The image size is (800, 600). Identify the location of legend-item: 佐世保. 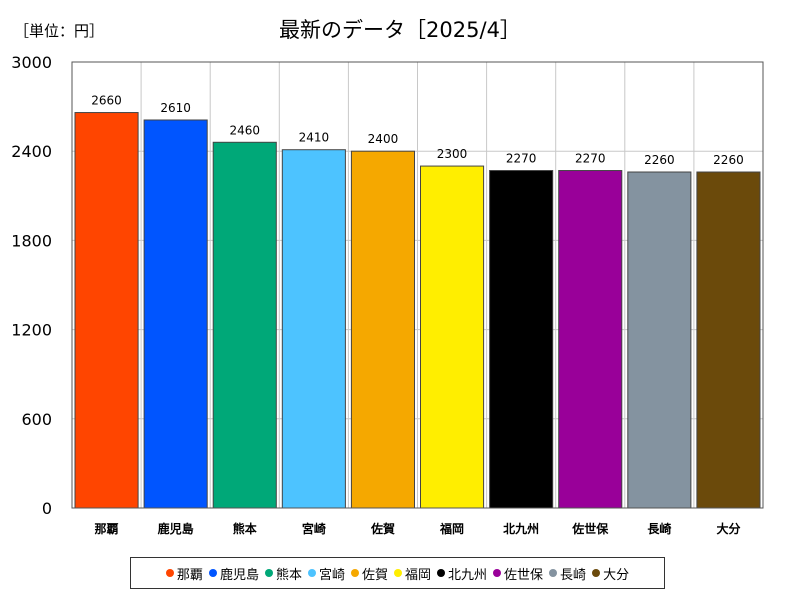
(518, 573).